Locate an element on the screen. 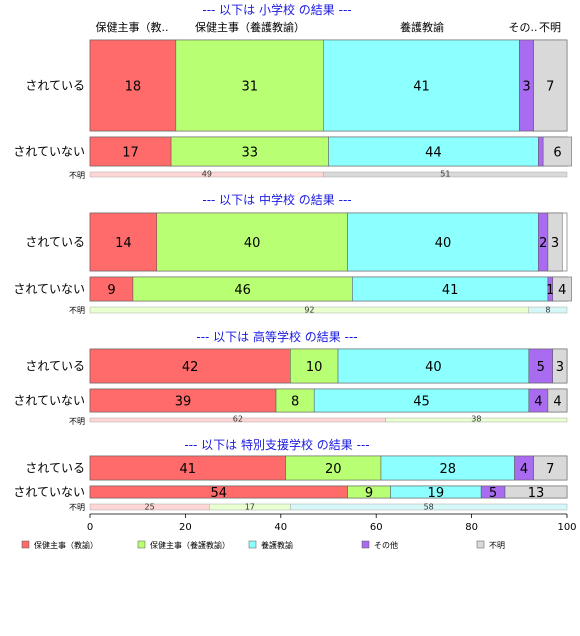 This screenshot has width=580, height=636. data-label: 31 is located at coordinates (250, 87).